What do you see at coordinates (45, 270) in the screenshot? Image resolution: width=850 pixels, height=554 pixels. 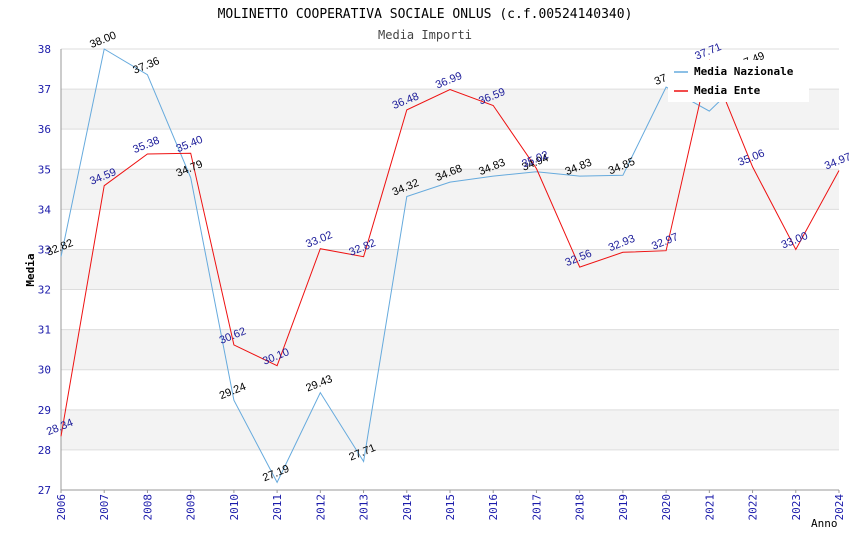 I see `y-ticks: 27 28 29 30 31 32 33 34 35 36 37 38` at bounding box center [45, 270].